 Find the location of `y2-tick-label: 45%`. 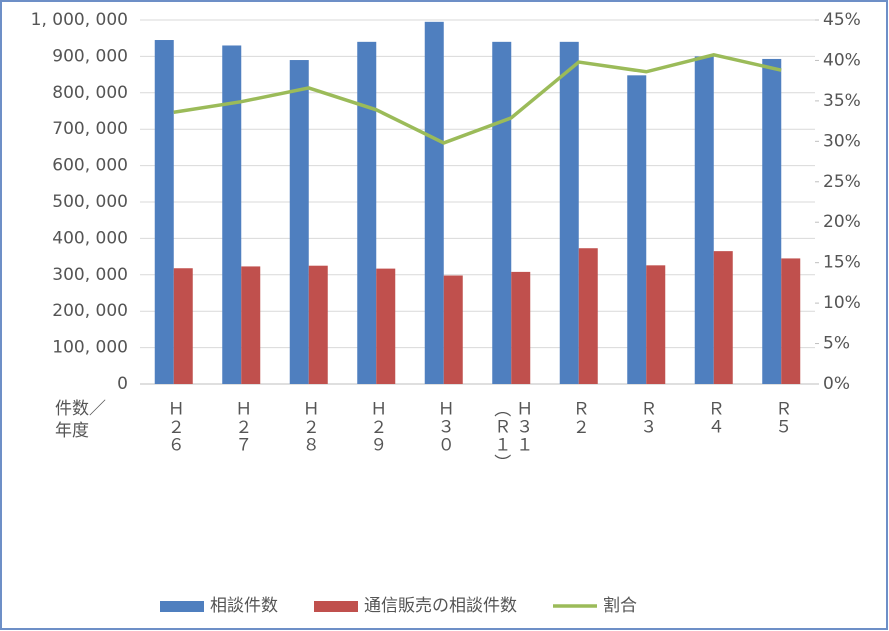

y2-tick-label: 45% is located at coordinates (842, 20).